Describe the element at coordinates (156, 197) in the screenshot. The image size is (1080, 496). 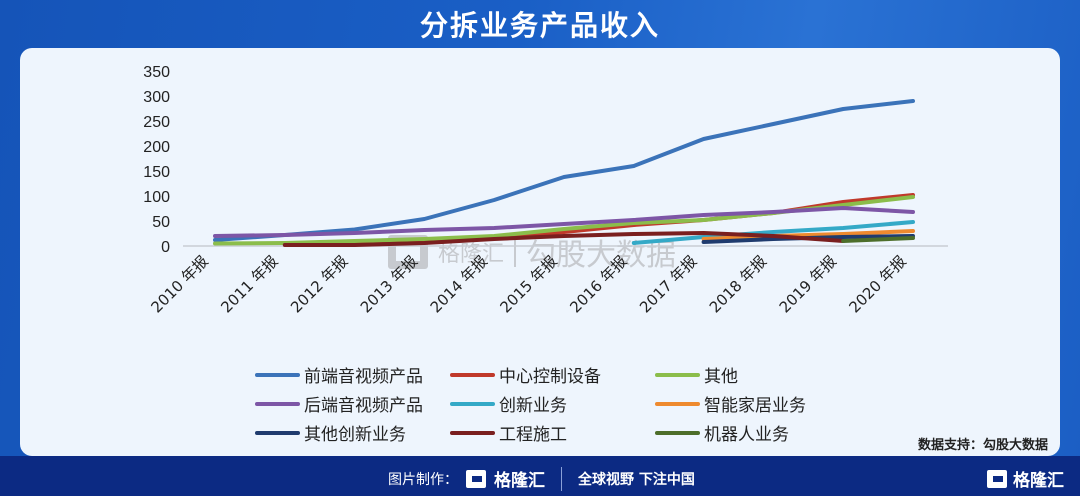
I see `y-tick-label: 100` at that location.